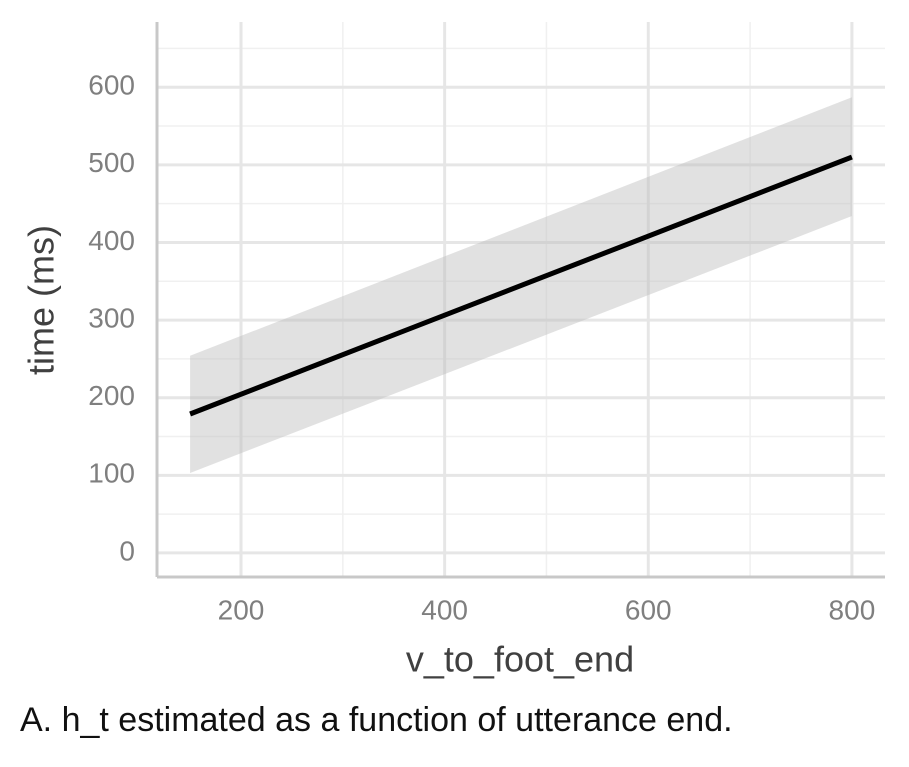 The width and height of the screenshot is (909, 767). I want to click on x-tick-label: 400, so click(444, 609).